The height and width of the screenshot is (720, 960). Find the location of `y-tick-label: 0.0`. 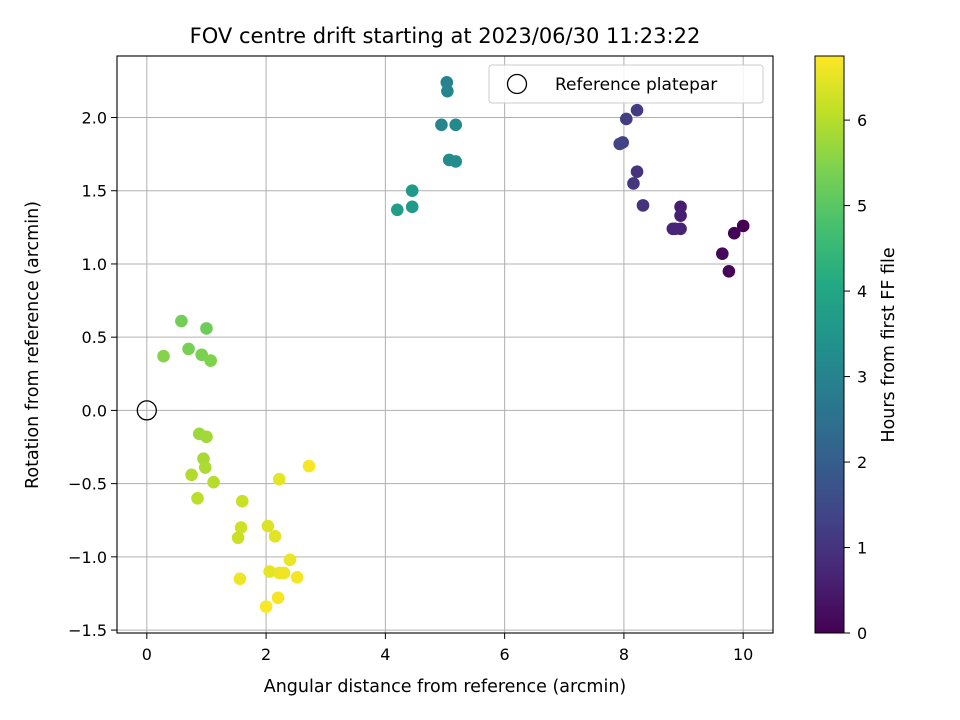

y-tick-label: 0.0 is located at coordinates (94, 410).